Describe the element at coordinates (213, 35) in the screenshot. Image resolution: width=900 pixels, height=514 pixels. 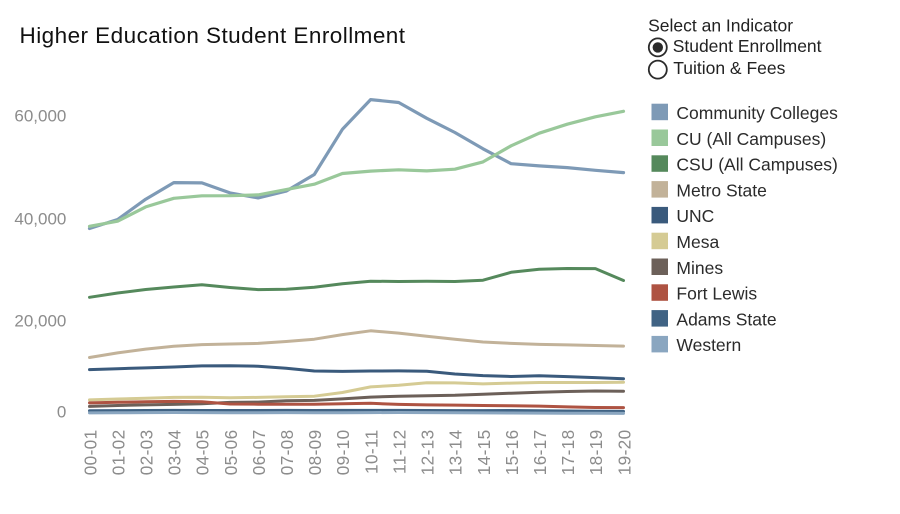
I see `svg-text:Higher Education Student Enrol: Higher Education Student Enrollment` at that location.